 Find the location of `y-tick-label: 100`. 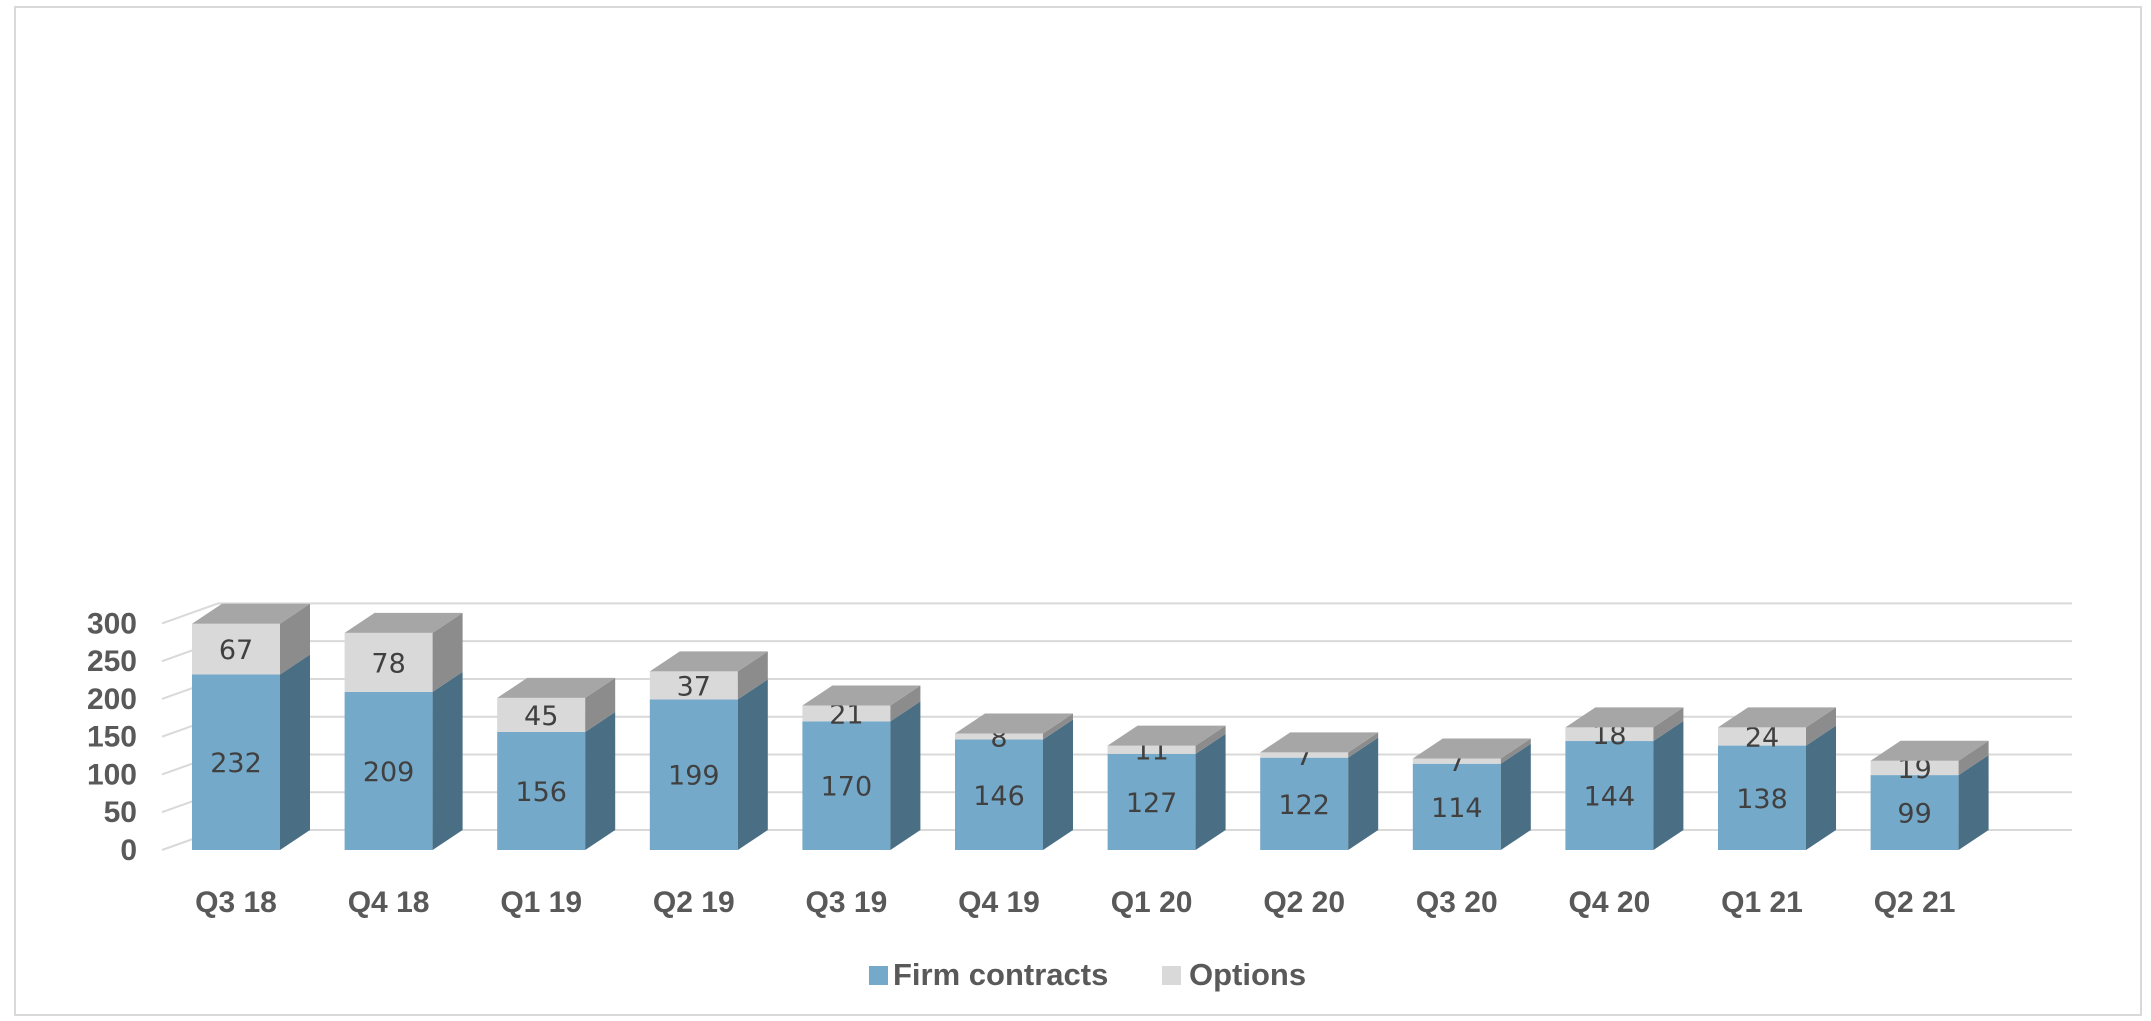

y-tick-label: 100 is located at coordinates (112, 774).